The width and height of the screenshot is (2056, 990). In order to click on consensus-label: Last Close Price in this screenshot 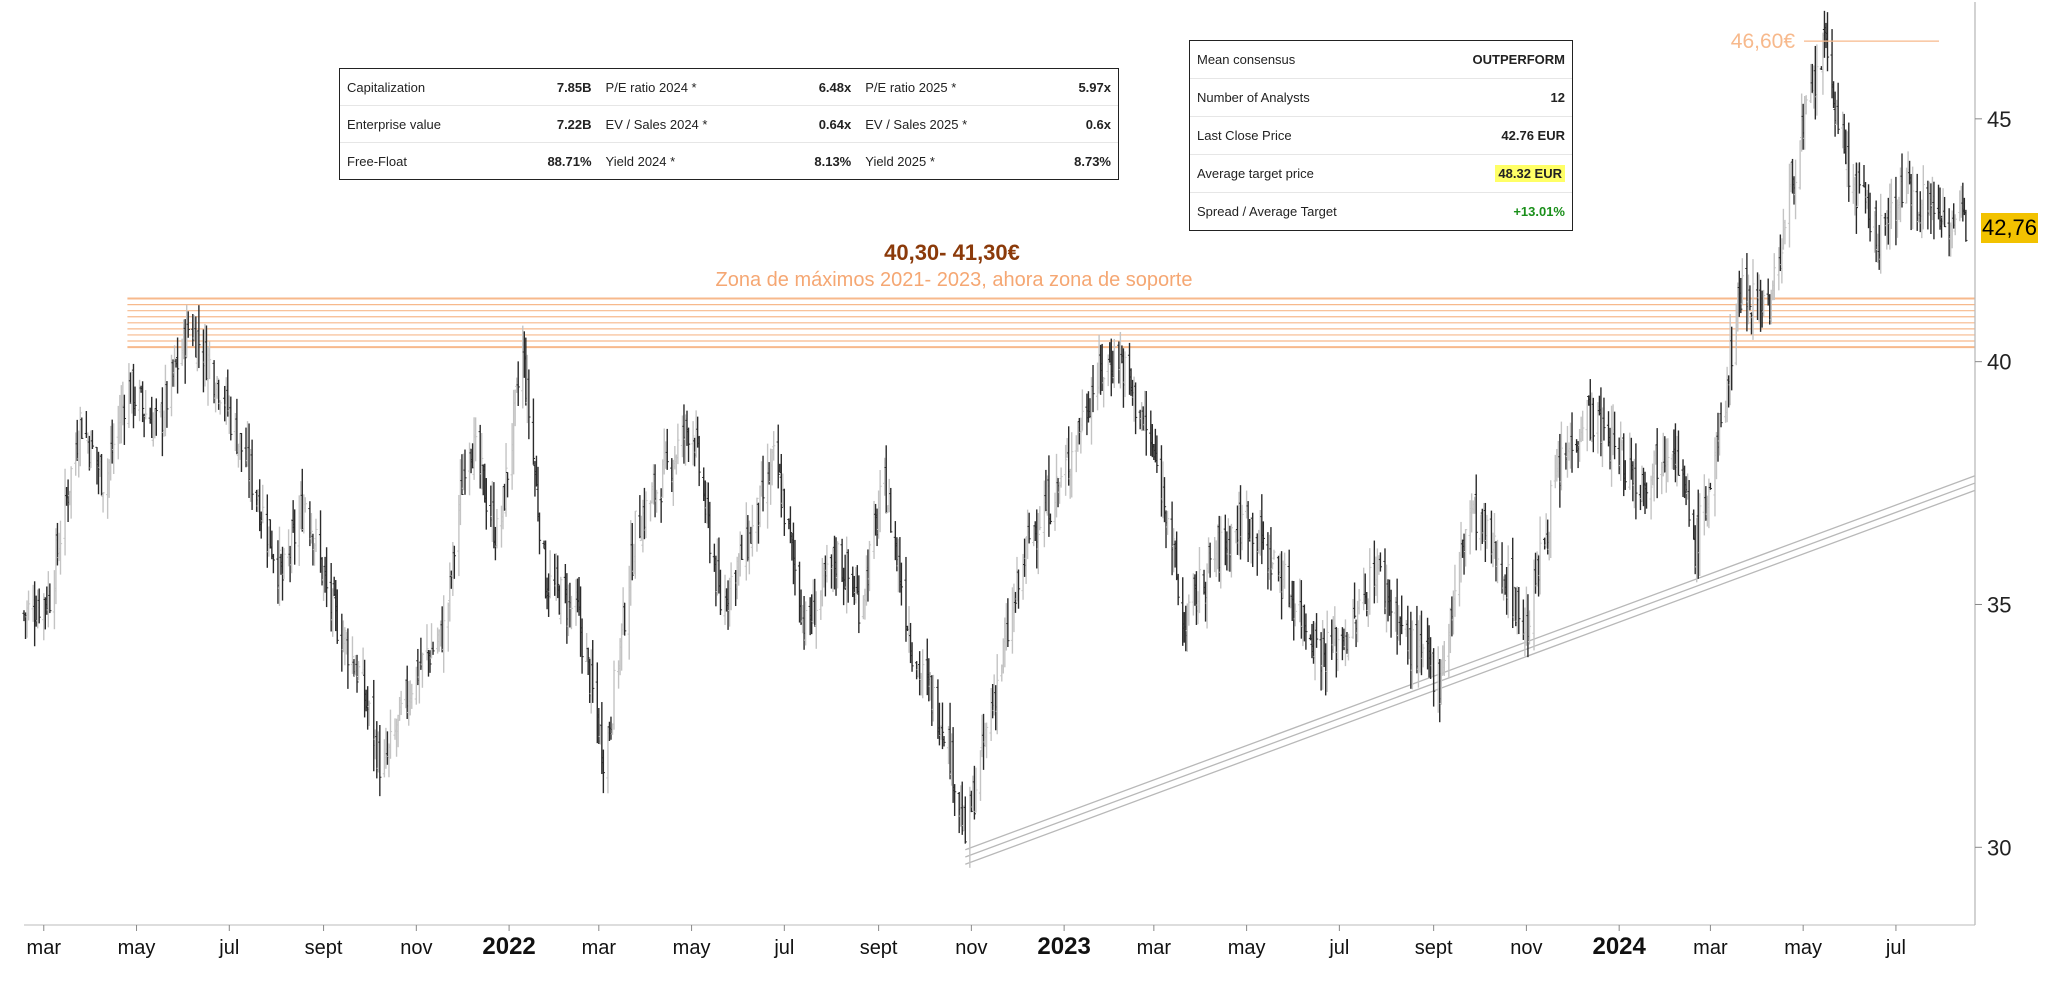, I will do `click(1303, 135)`.